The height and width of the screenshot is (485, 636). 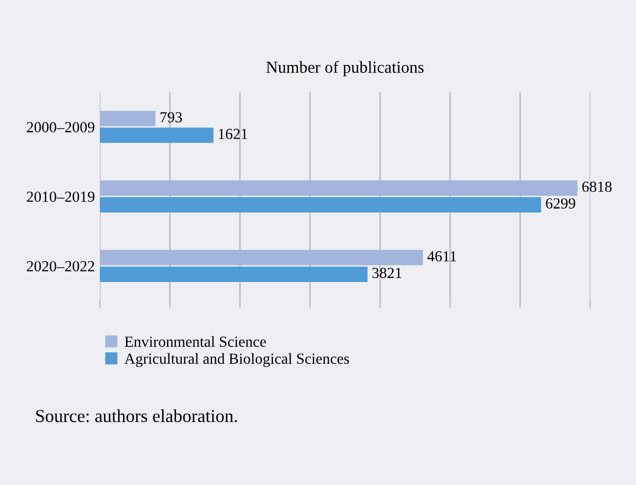 I want to click on data-label: 793, so click(x=171, y=117).